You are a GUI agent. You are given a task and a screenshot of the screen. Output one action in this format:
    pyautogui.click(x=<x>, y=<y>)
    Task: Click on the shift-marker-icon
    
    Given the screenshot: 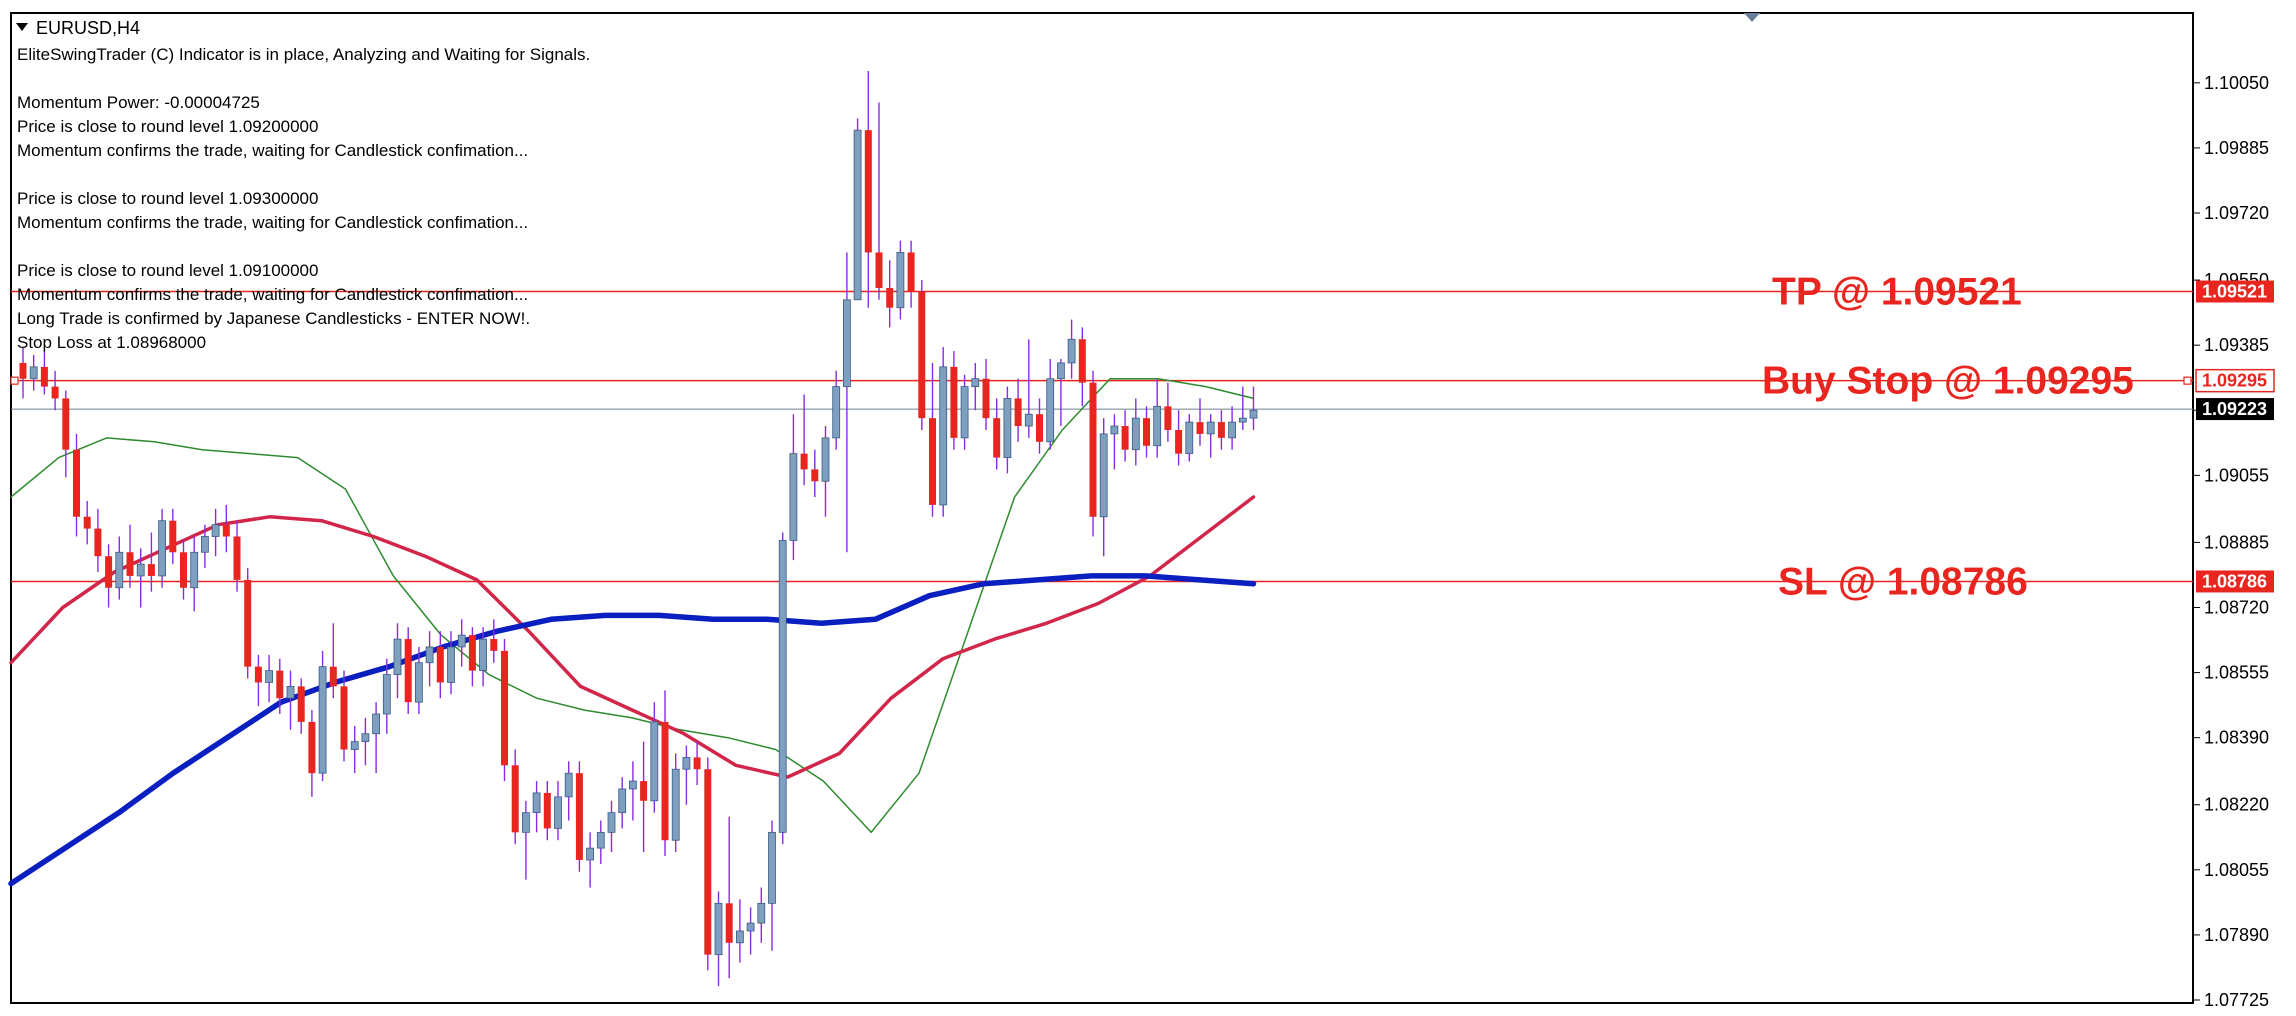 What is the action you would take?
    pyautogui.click(x=1752, y=17)
    